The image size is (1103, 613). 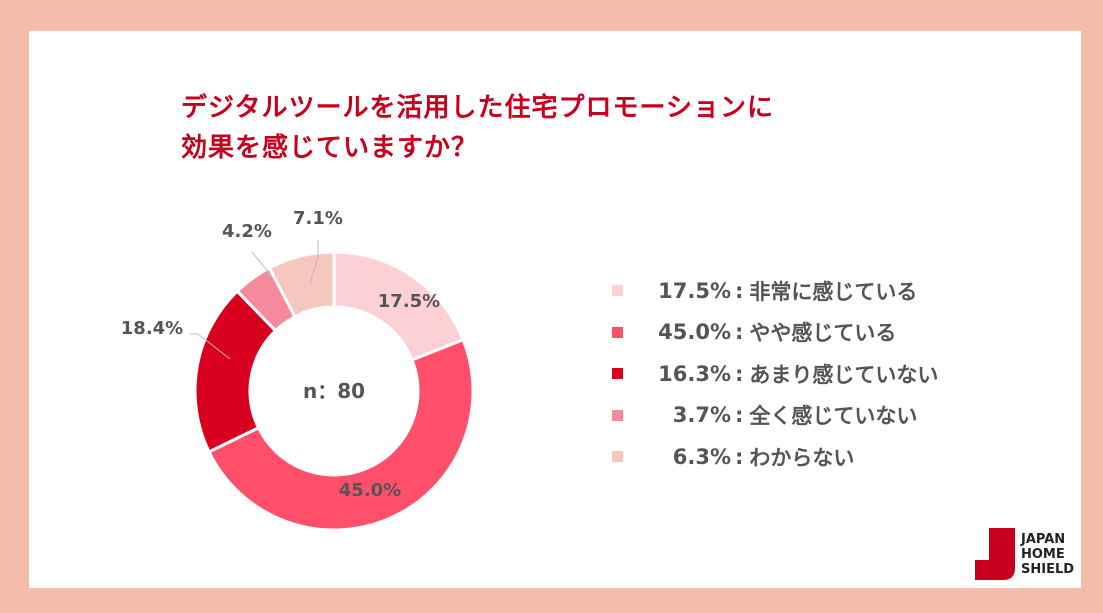 What do you see at coordinates (823, 333) in the screenshot?
I see `legend-label: やや感じている` at bounding box center [823, 333].